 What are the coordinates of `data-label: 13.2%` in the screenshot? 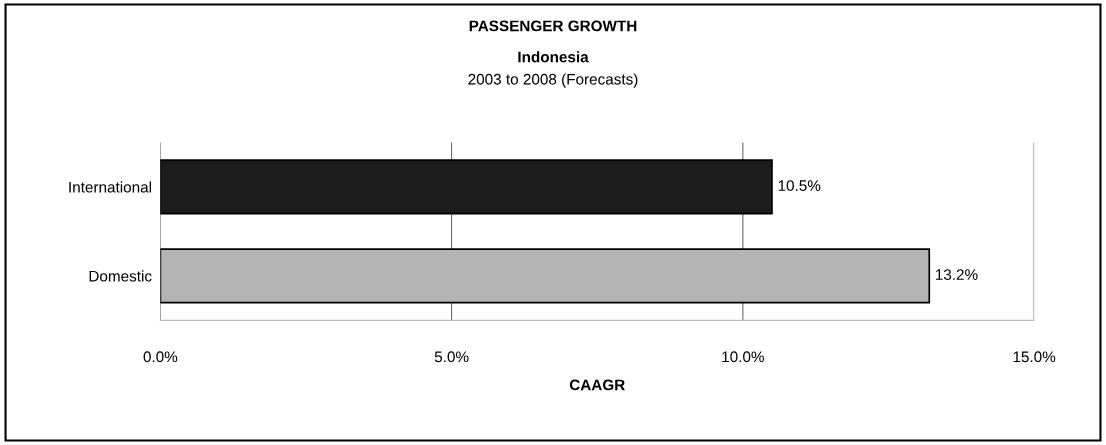 It's located at (956, 274).